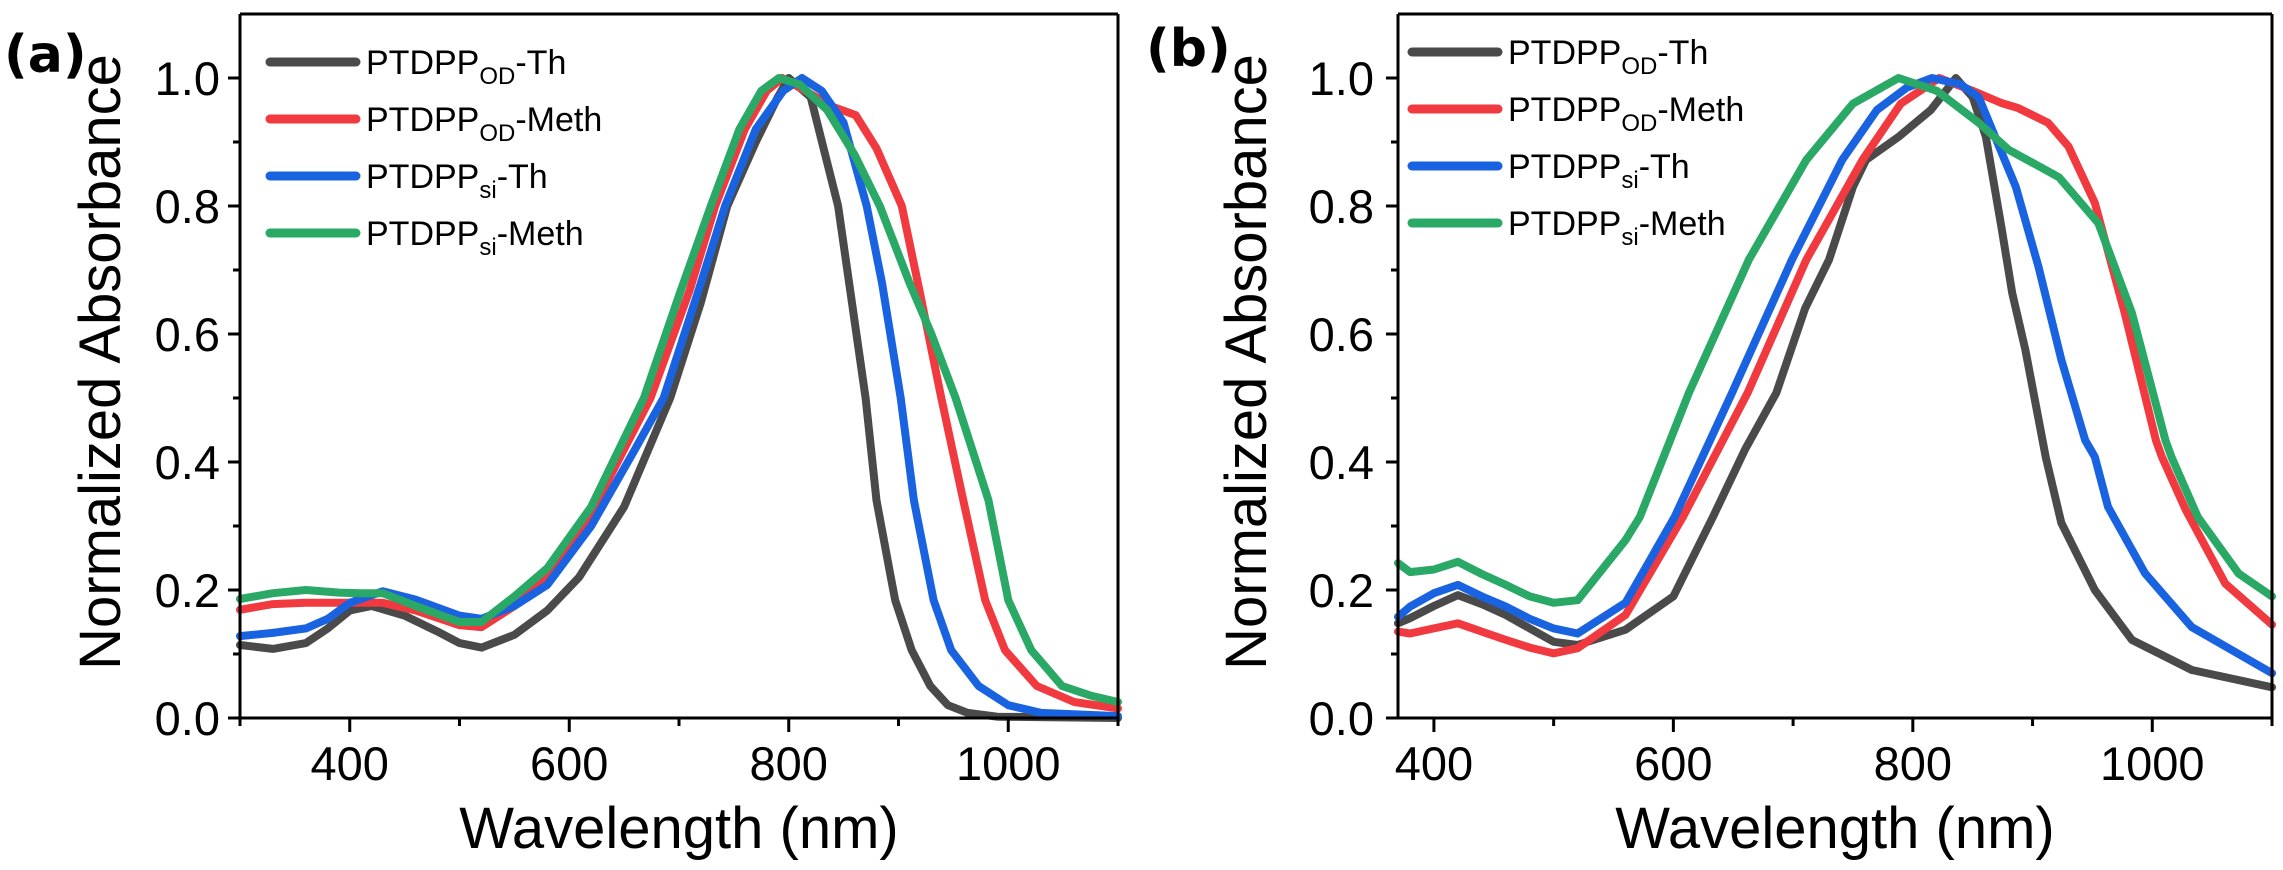 The width and height of the screenshot is (2283, 870). I want to click on panel-label: (b), so click(1188, 49).